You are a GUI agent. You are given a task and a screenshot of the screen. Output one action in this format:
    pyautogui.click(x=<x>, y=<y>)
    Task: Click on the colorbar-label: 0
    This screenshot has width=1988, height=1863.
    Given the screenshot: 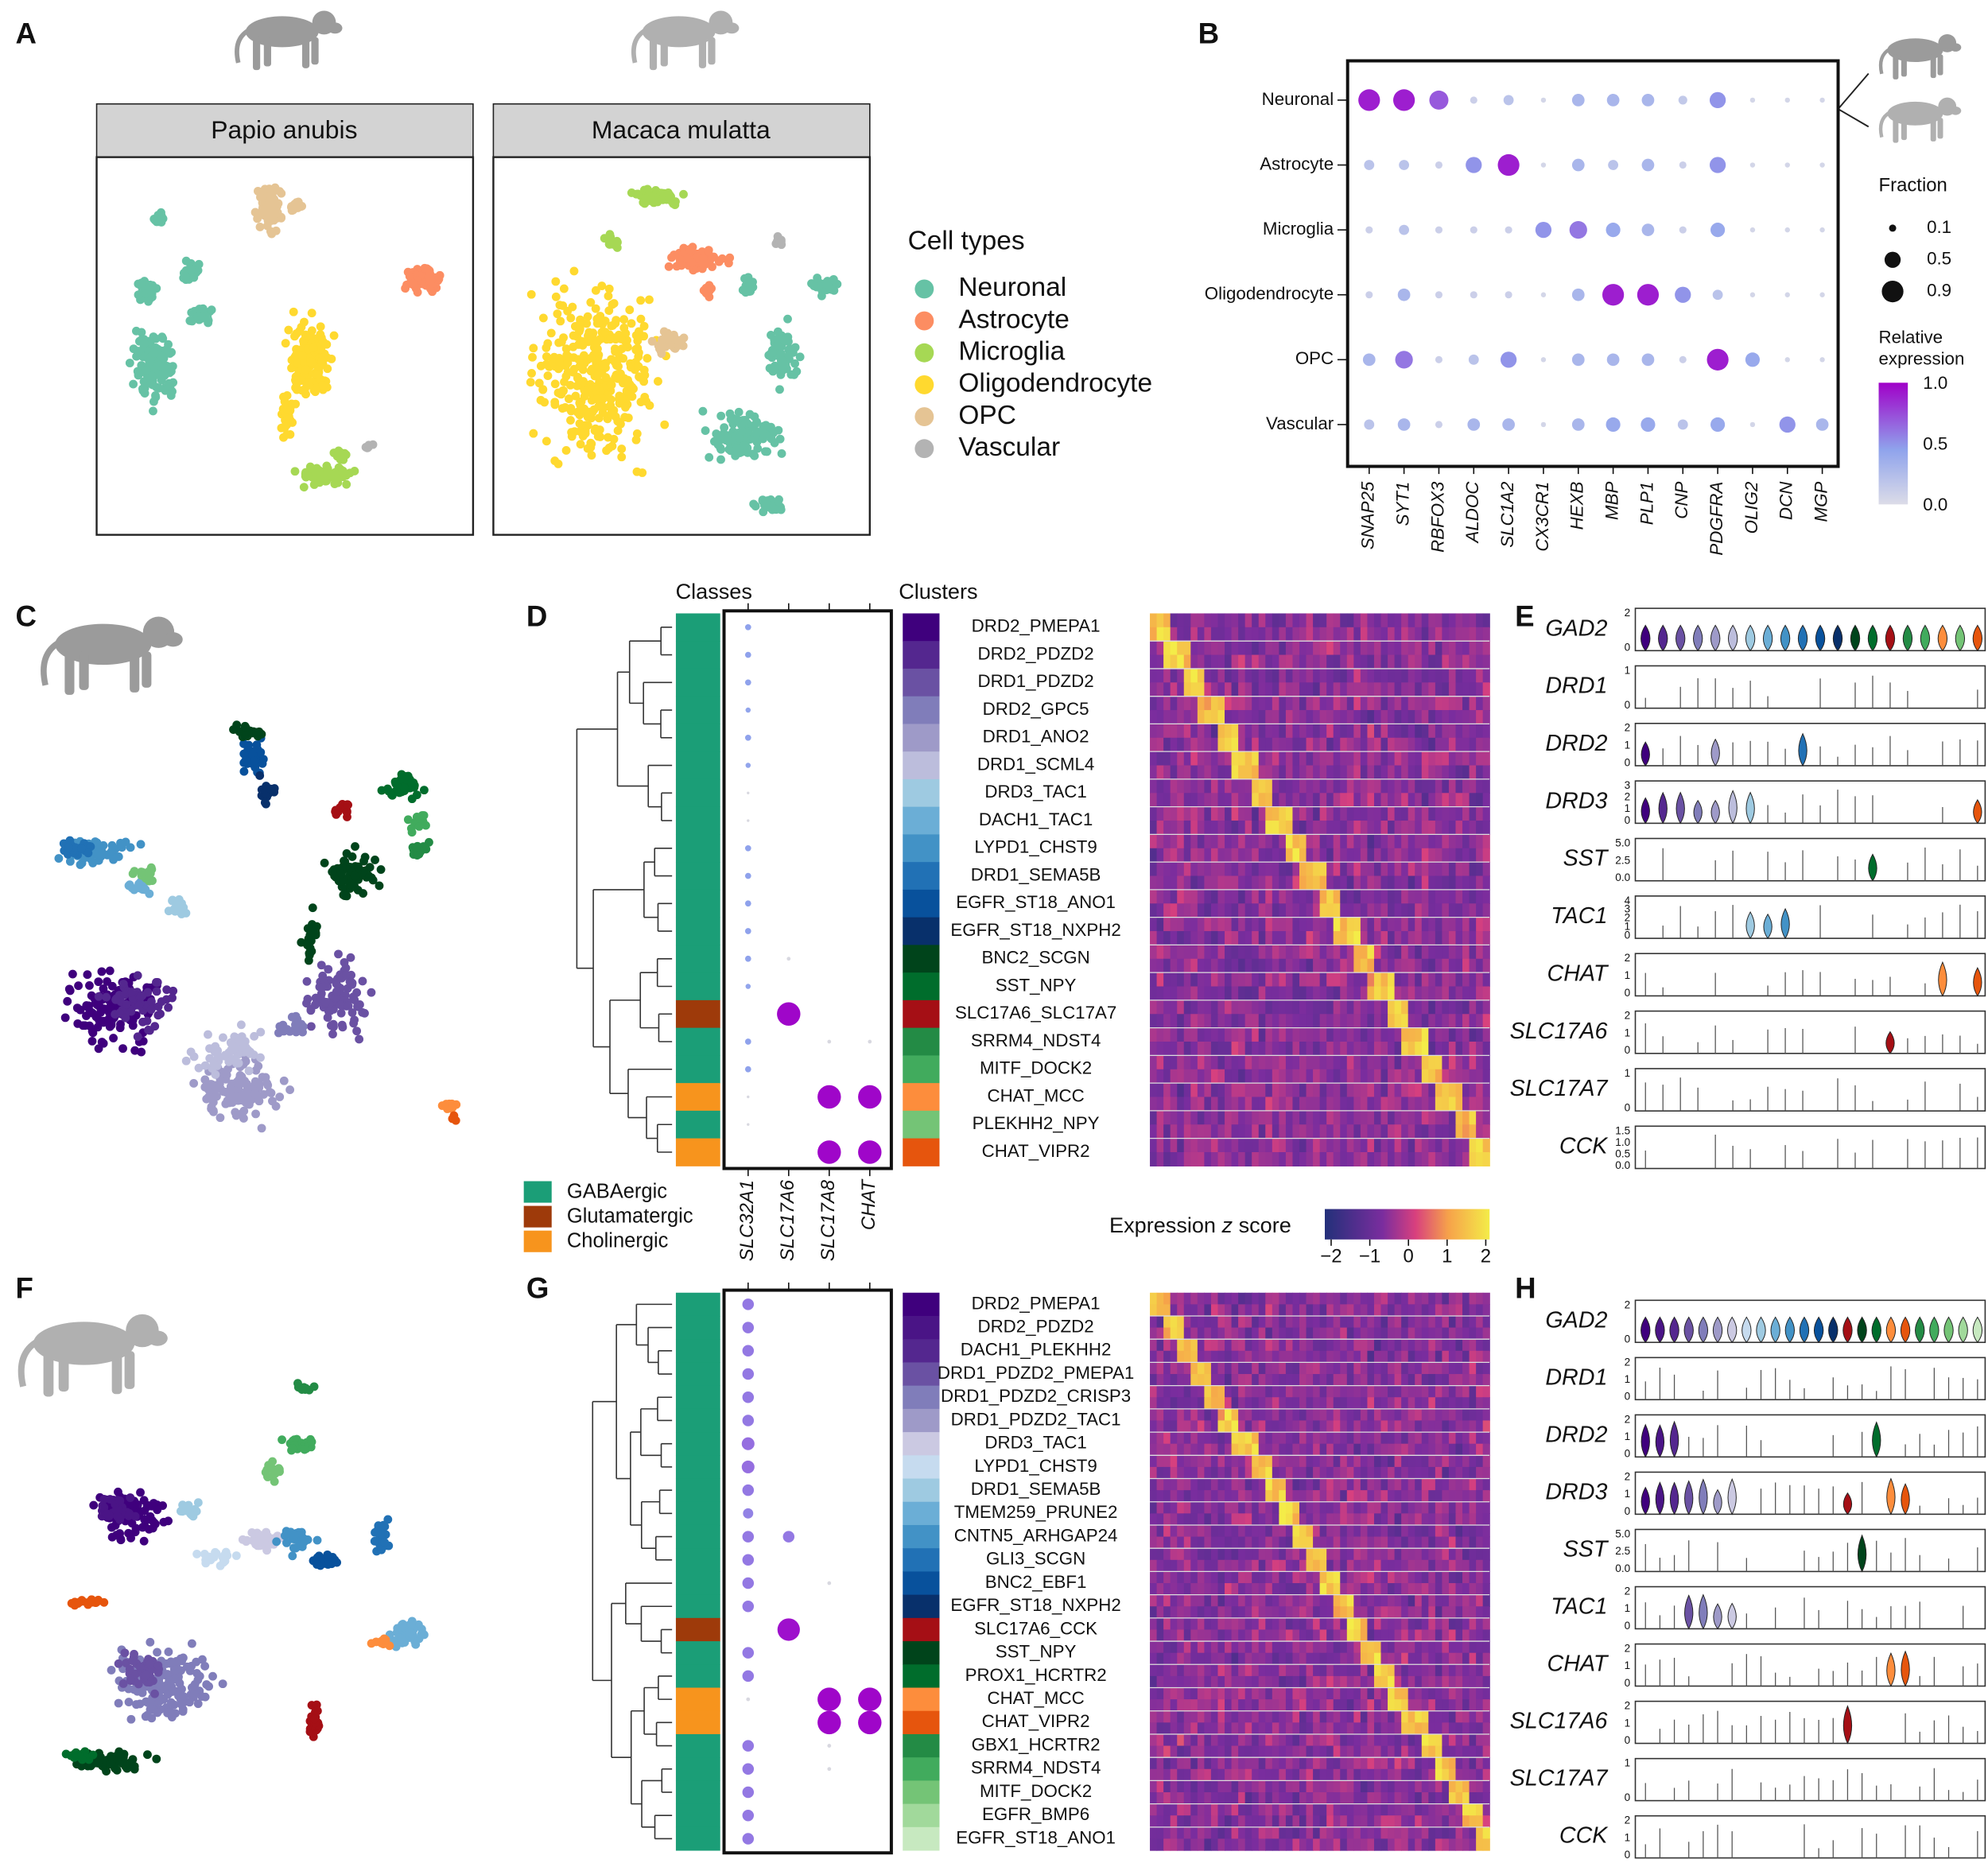 What is the action you would take?
    pyautogui.click(x=1409, y=1256)
    